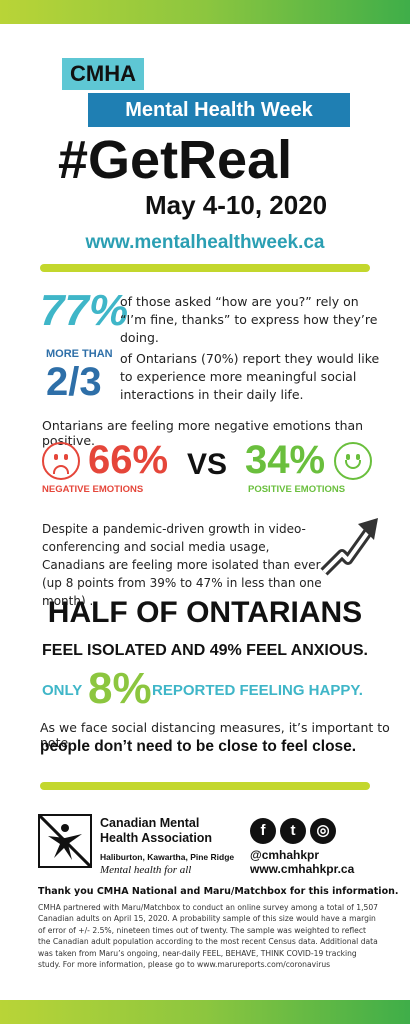 The image size is (410, 1024). Describe the element at coordinates (263, 831) in the screenshot. I see `facebook-icon: f` at that location.